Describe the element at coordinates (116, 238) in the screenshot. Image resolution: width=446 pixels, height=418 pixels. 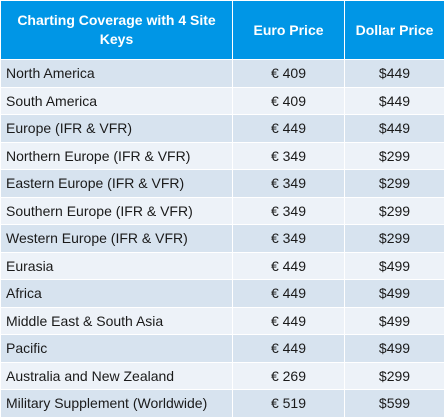
I see `region-cell: Western Europe (IFR & VFR)` at that location.